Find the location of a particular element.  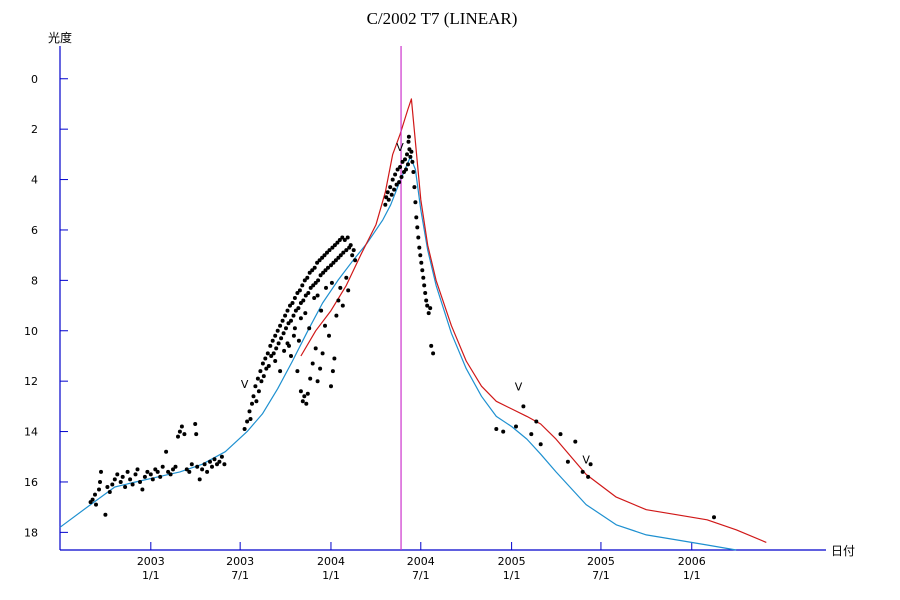

y-tick-label: 6 is located at coordinates (34, 230).